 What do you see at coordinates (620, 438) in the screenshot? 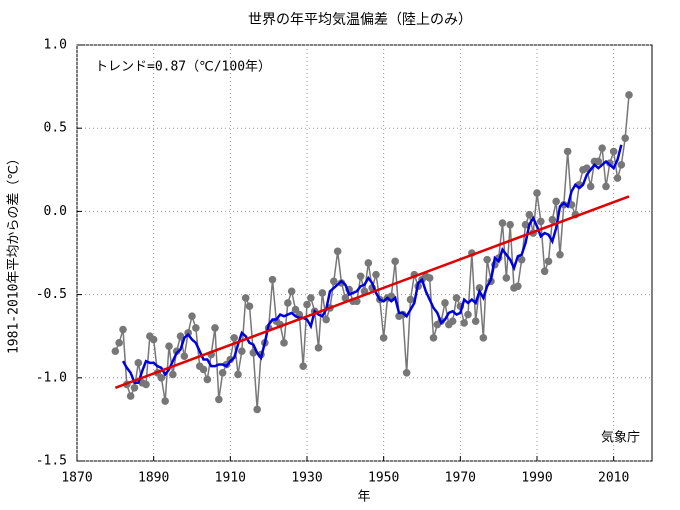
I see `annotation: 気象庁` at bounding box center [620, 438].